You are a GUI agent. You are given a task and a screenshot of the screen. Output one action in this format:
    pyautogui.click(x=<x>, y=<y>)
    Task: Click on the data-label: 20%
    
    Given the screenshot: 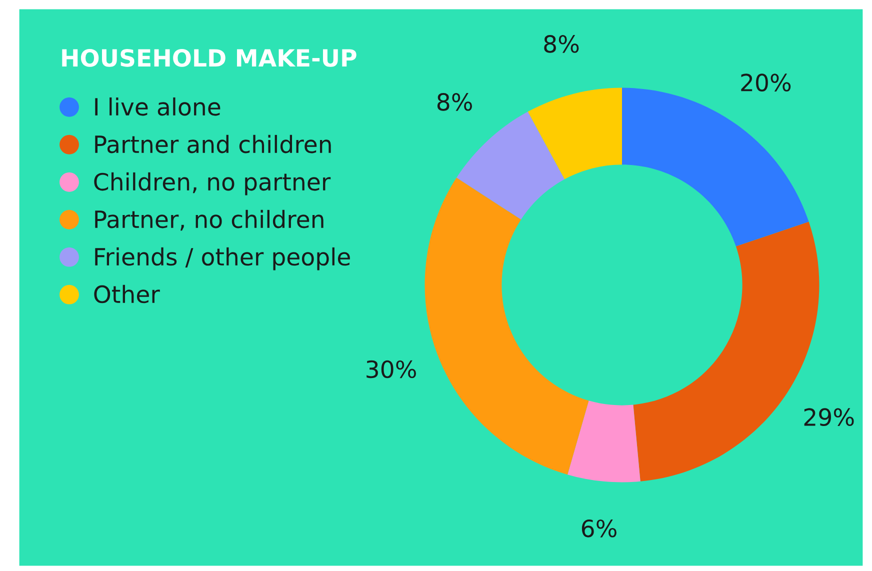 What is the action you would take?
    pyautogui.click(x=766, y=83)
    